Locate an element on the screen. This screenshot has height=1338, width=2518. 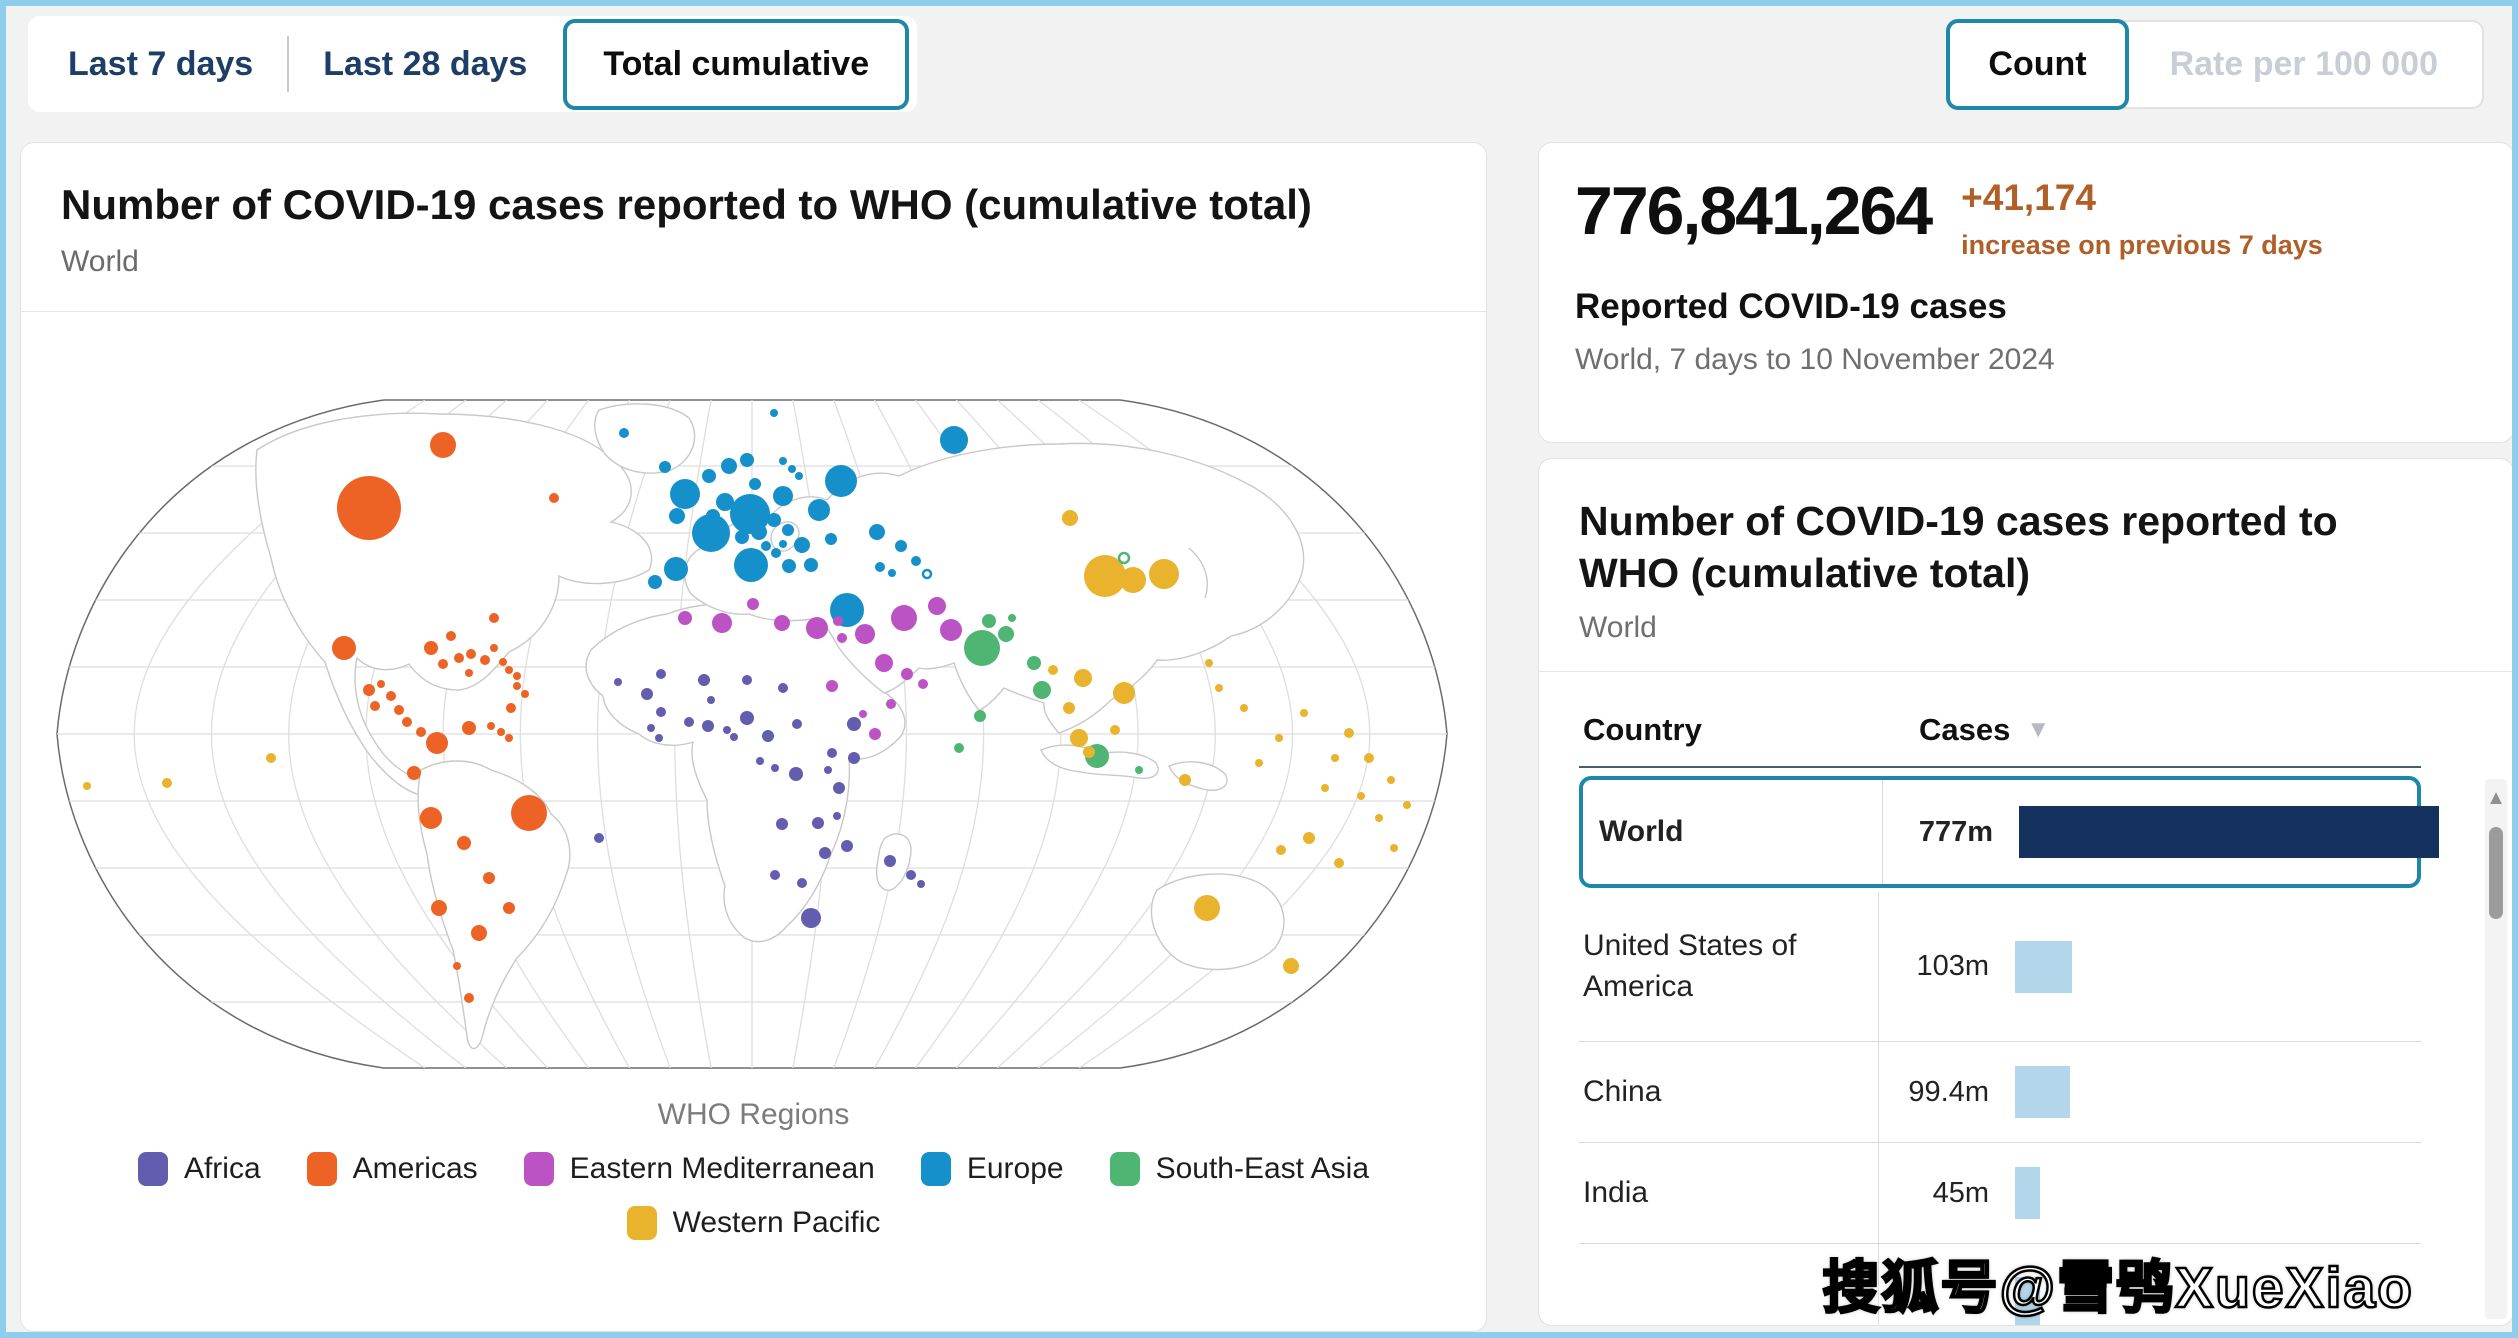
legend-item: Africa is located at coordinates (199, 1169).